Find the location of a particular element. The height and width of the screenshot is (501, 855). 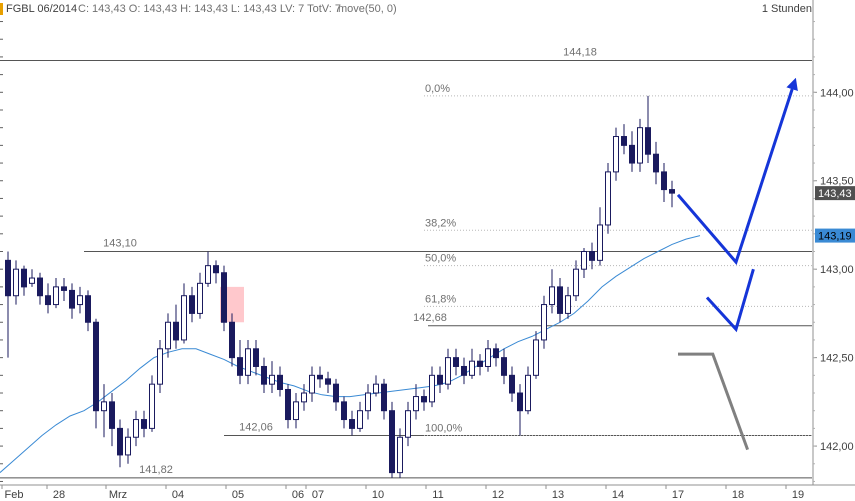

level-label: 141,82 is located at coordinates (156, 470).